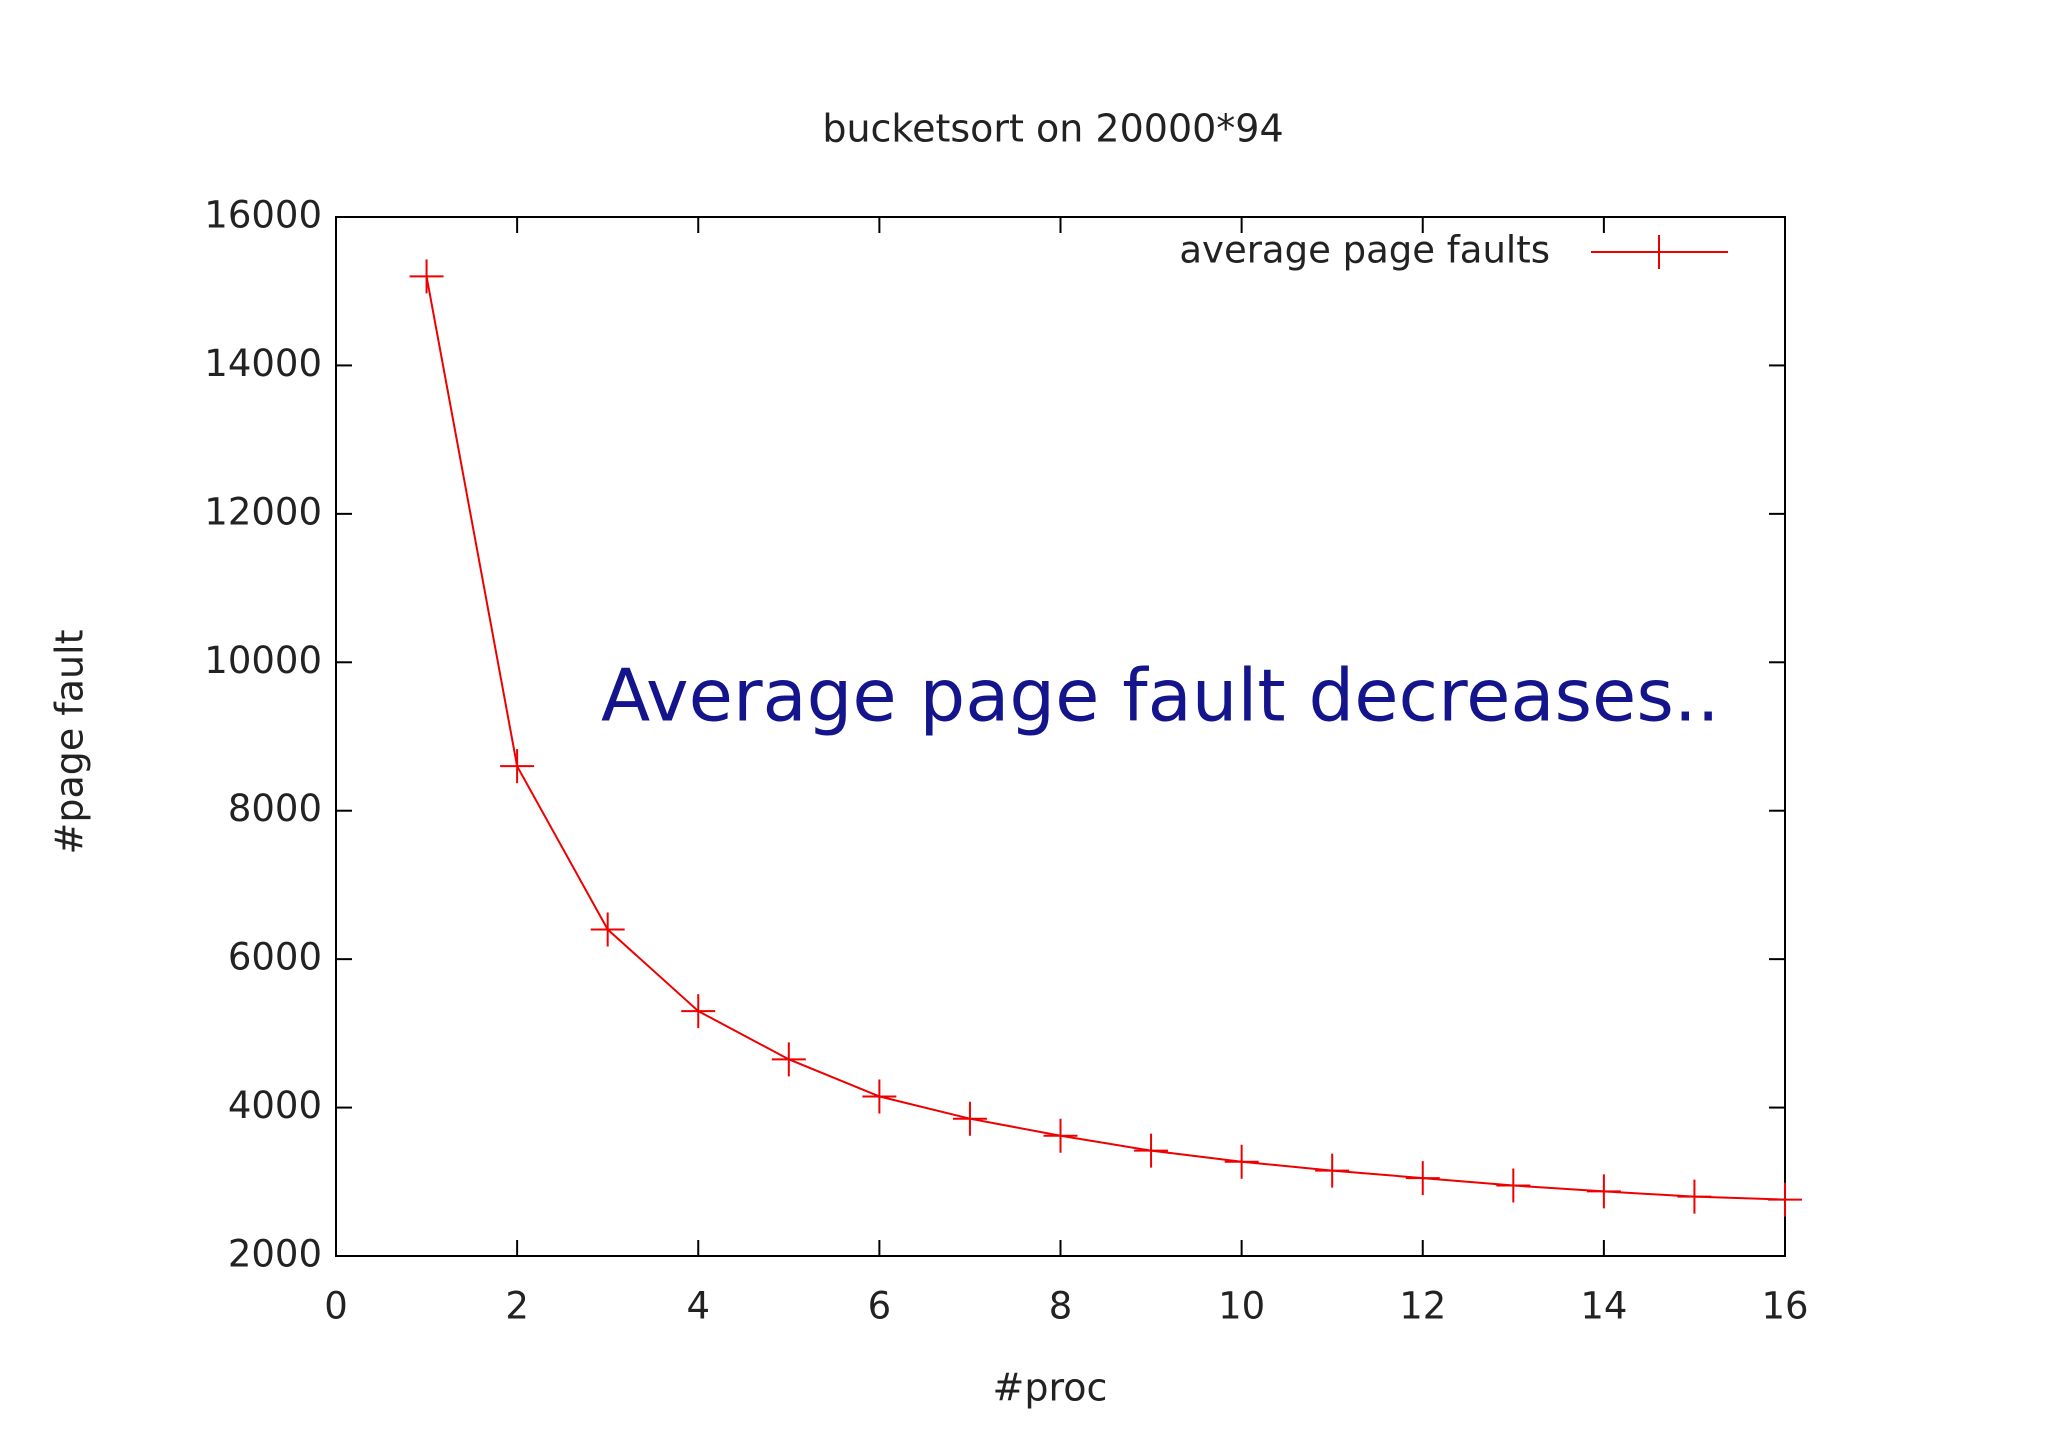 This screenshot has width=2048, height=1447. I want to click on y-tick-label: 14000, so click(263, 363).